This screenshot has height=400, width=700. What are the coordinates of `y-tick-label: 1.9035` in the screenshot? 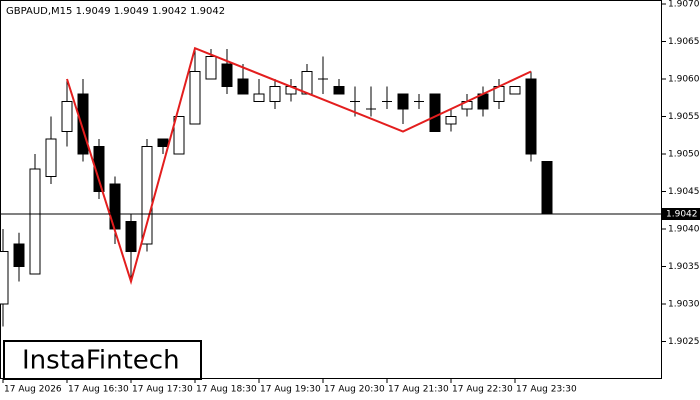 It's located at (684, 267).